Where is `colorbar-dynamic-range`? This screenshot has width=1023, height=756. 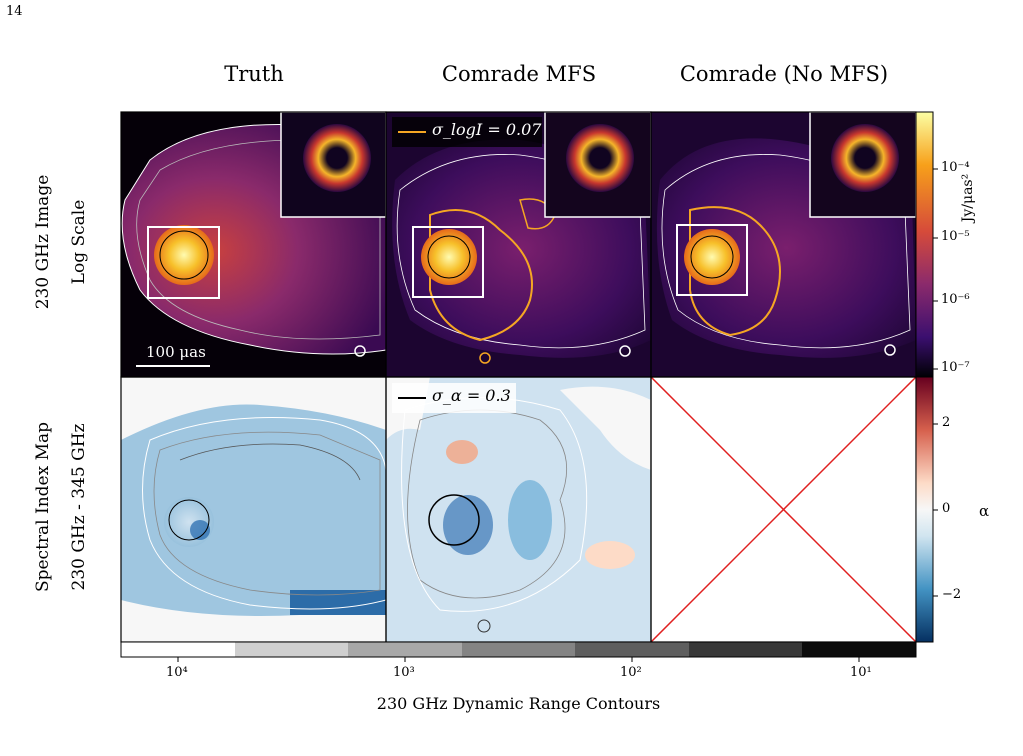
colorbar-dynamic-range is located at coordinates (518, 651).